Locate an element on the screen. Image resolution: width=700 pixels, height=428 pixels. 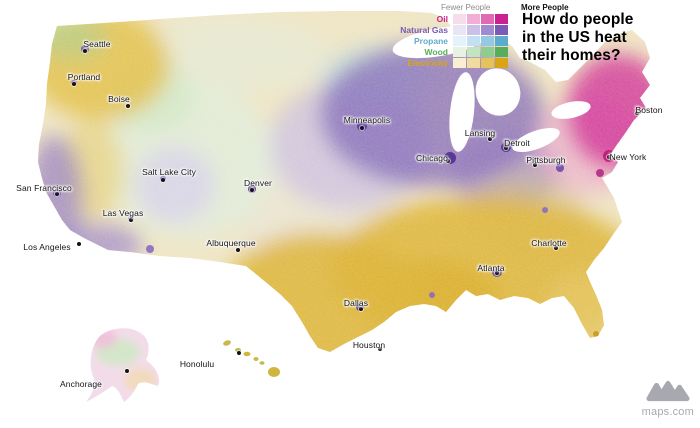
legend-row-wood: Wood is located at coordinates (430, 52).